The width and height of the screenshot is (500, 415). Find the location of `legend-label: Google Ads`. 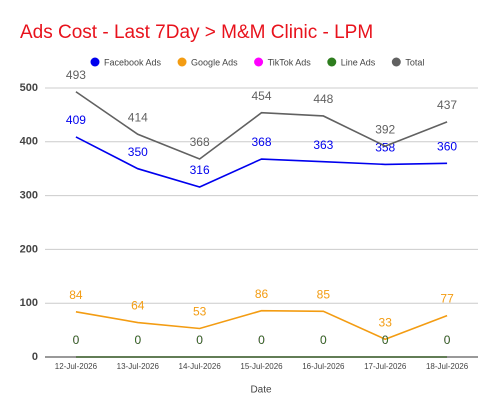

legend-label: Google Ads is located at coordinates (214, 62).